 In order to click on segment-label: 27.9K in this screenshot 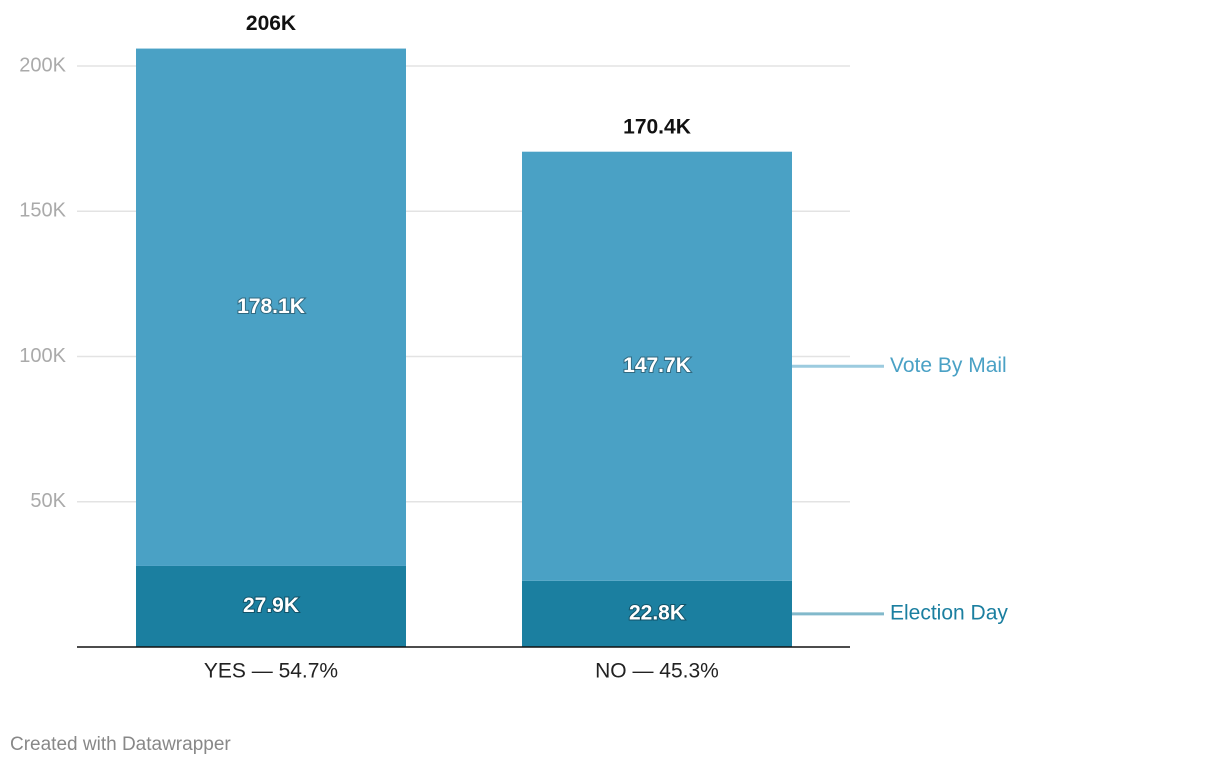, I will do `click(271, 605)`.